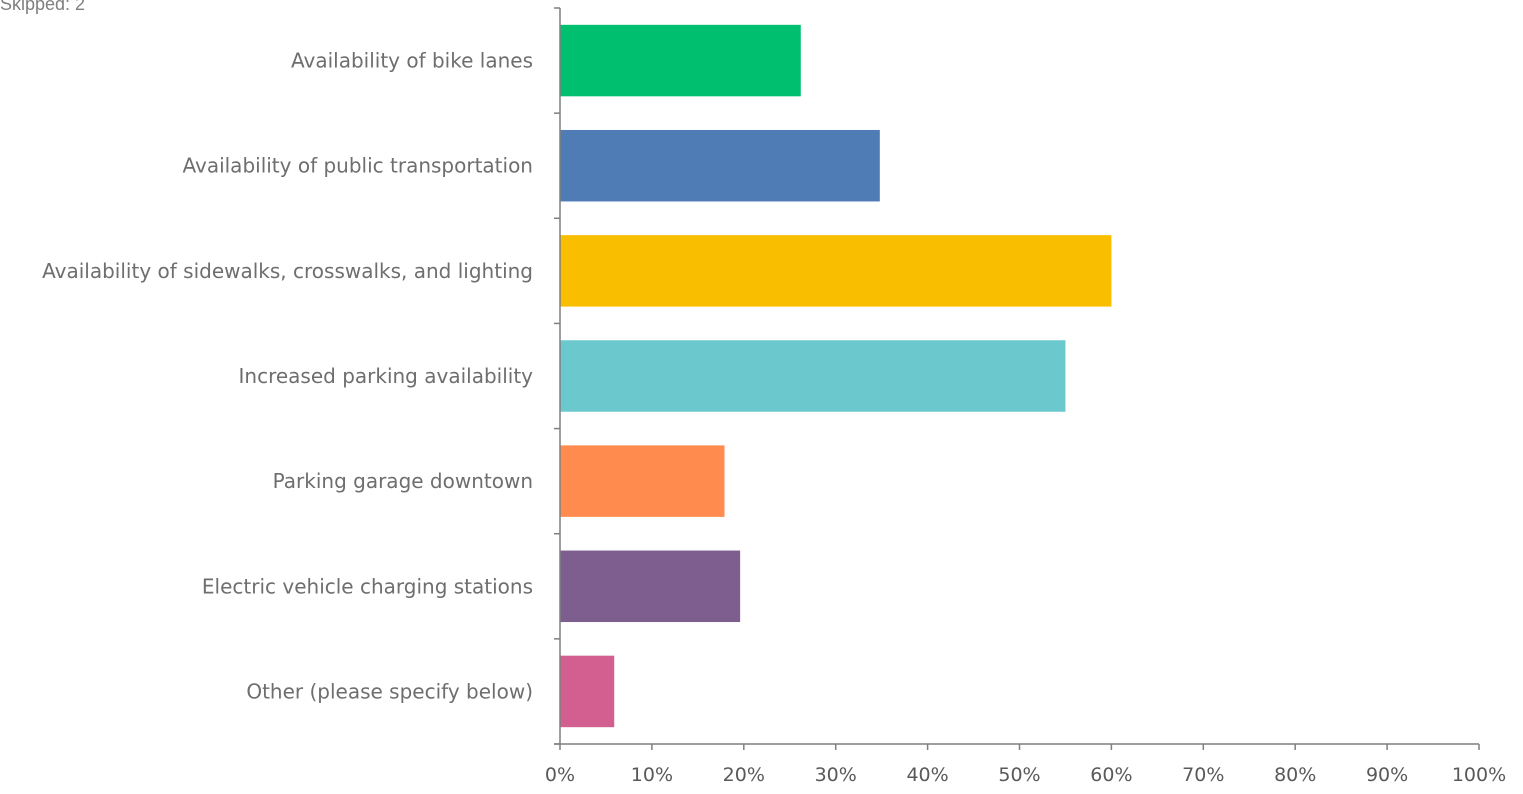 Image resolution: width=1523 pixels, height=794 pixels. What do you see at coordinates (927, 775) in the screenshot?
I see `x-tick-label-4: 40%` at bounding box center [927, 775].